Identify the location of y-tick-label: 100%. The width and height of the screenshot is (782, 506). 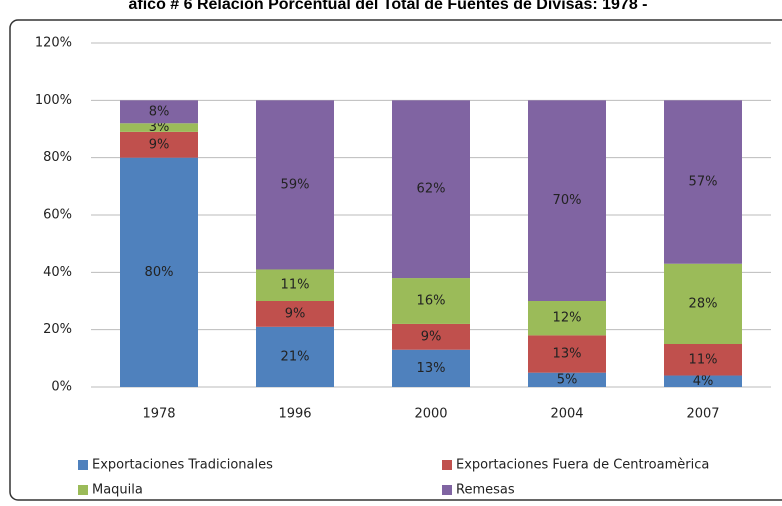
(53, 100).